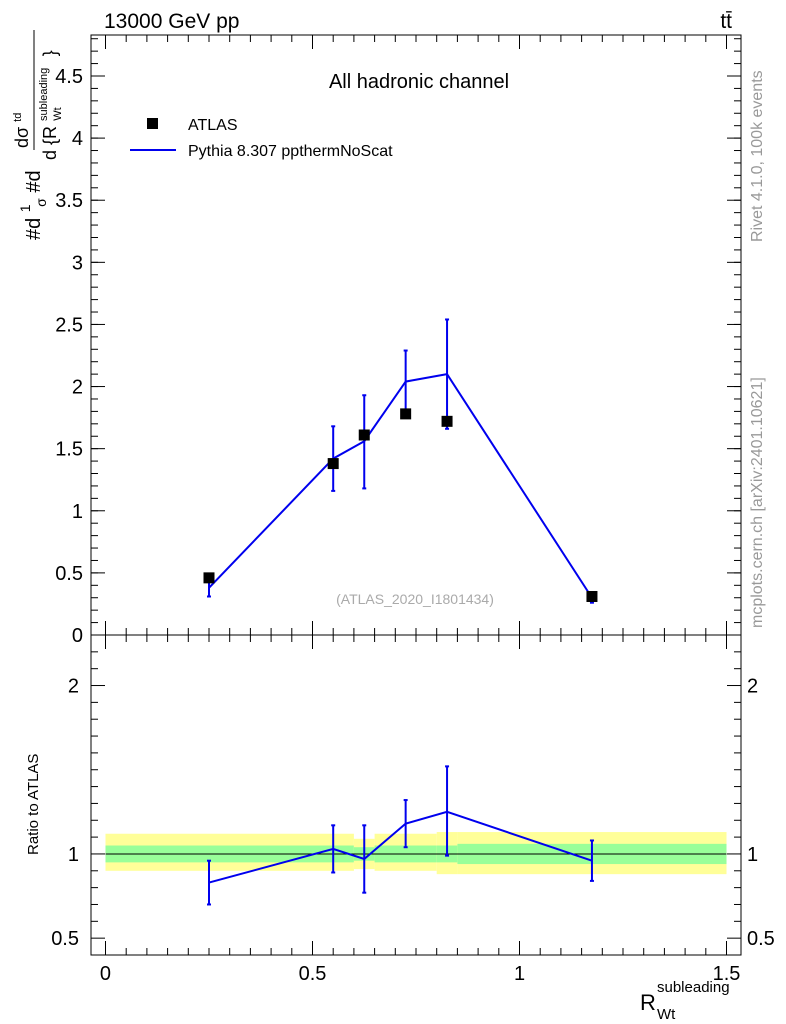 This screenshot has height=1024, width=786. Describe the element at coordinates (313, 974) in the screenshot. I see `xtick-label: 0.5` at that location.